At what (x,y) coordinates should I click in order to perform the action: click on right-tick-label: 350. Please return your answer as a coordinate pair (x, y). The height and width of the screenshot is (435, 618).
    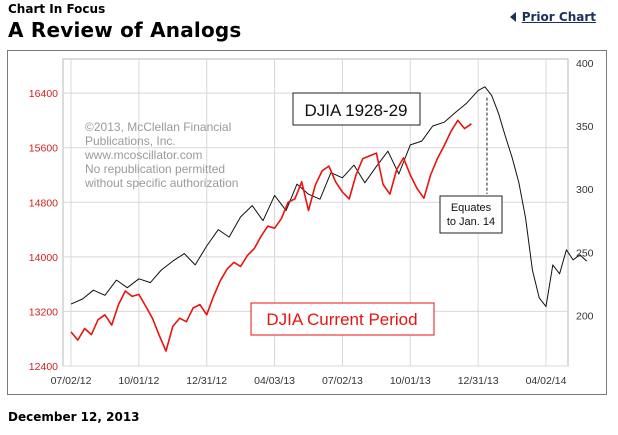
    Looking at the image, I should click on (585, 127).